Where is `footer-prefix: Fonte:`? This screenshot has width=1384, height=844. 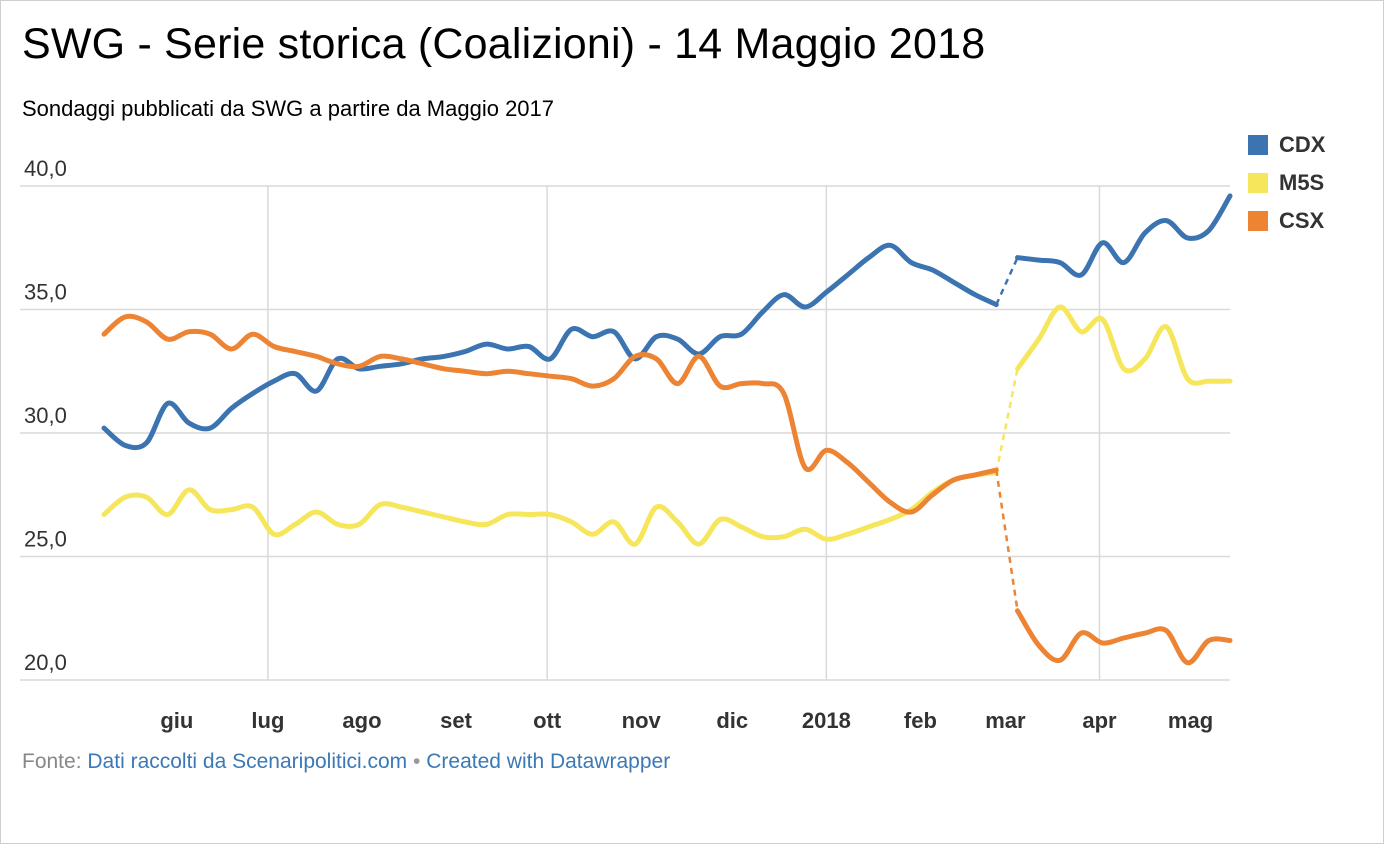
footer-prefix: Fonte: is located at coordinates (52, 761).